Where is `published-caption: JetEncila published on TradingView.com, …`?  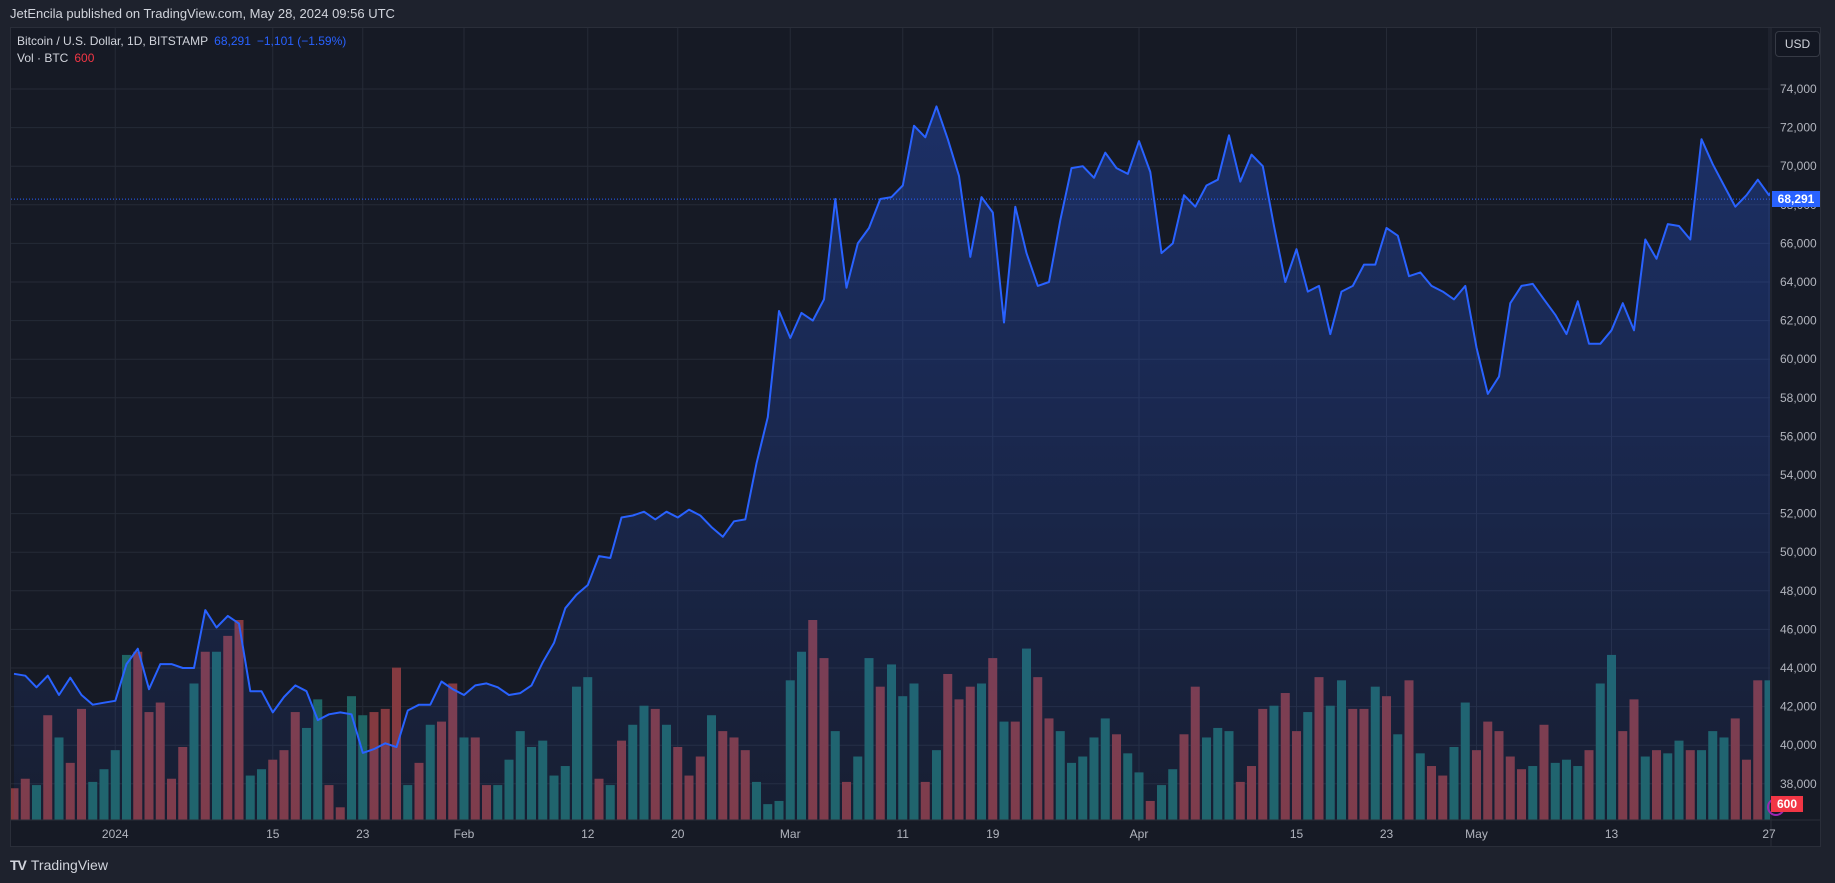 published-caption: JetEncila published on TradingView.com, … is located at coordinates (202, 13).